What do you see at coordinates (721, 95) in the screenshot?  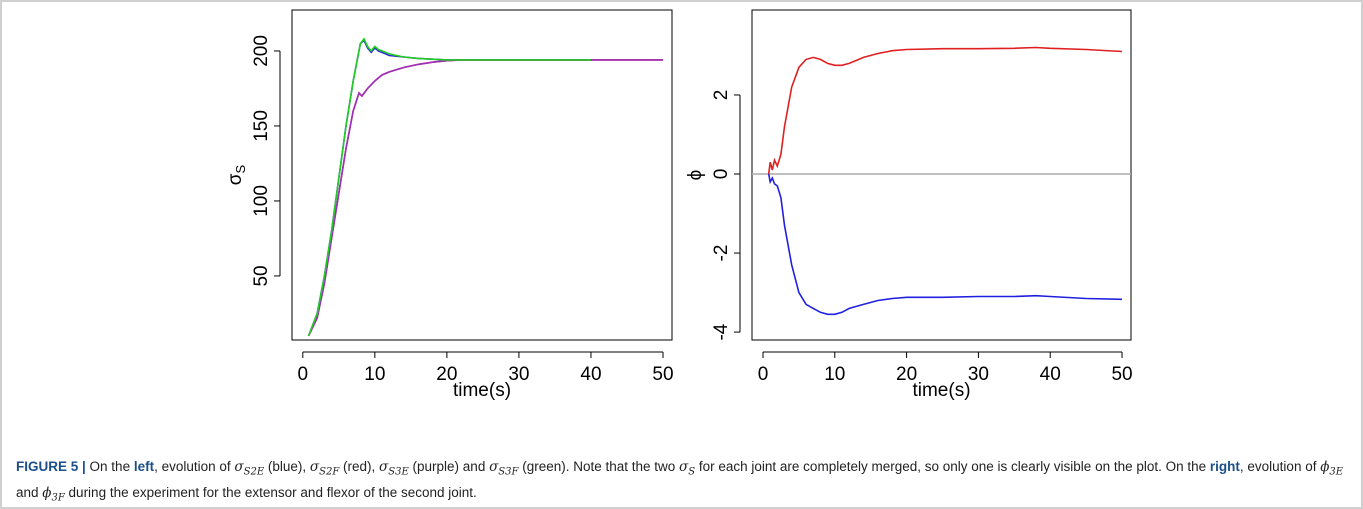 I see `y-tick-label: 2` at bounding box center [721, 95].